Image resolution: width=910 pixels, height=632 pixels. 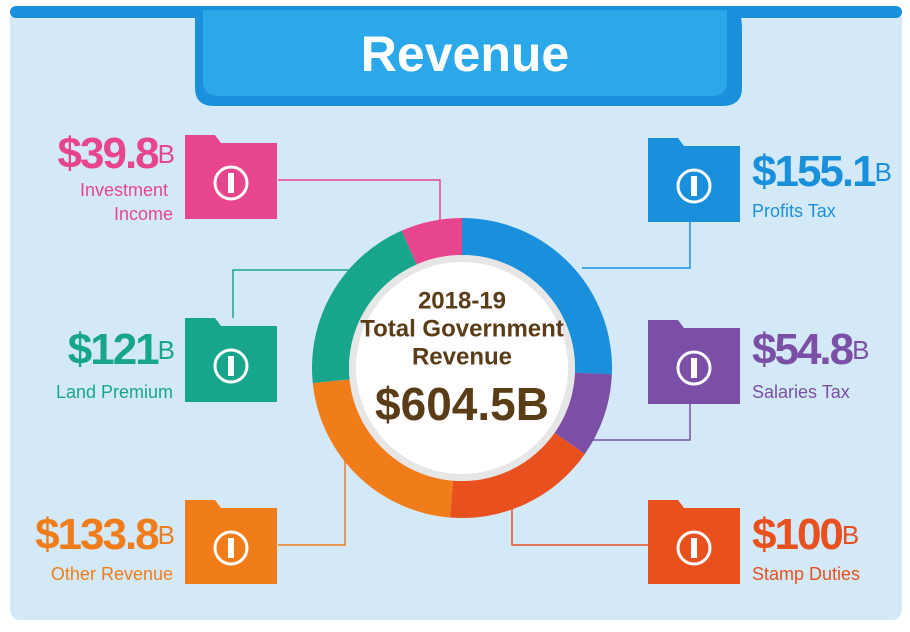 I want to click on center-line: 2018-19, so click(x=462, y=300).